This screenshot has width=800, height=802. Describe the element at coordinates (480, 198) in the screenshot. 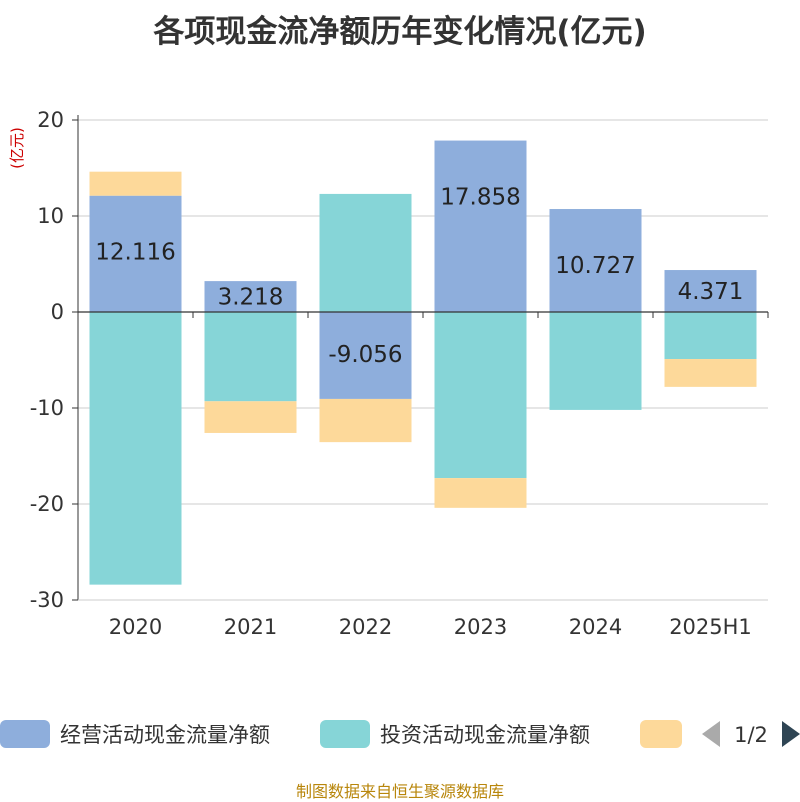

I see `data-label: 17.858` at that location.